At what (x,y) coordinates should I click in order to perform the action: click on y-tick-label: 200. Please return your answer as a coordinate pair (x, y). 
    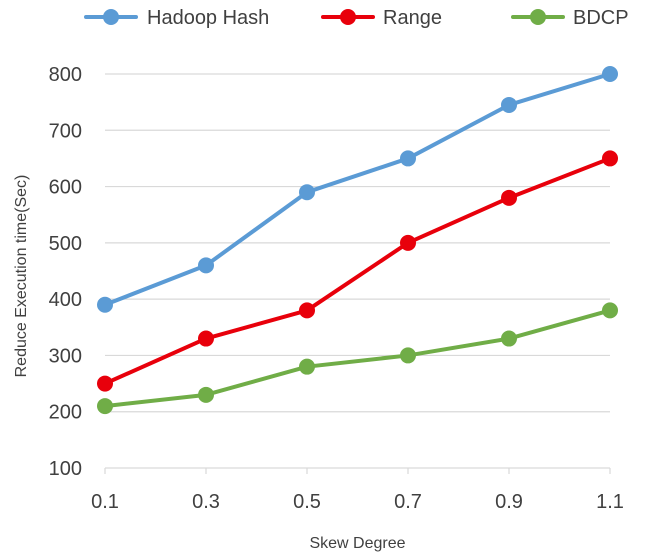
    Looking at the image, I should click on (65, 413).